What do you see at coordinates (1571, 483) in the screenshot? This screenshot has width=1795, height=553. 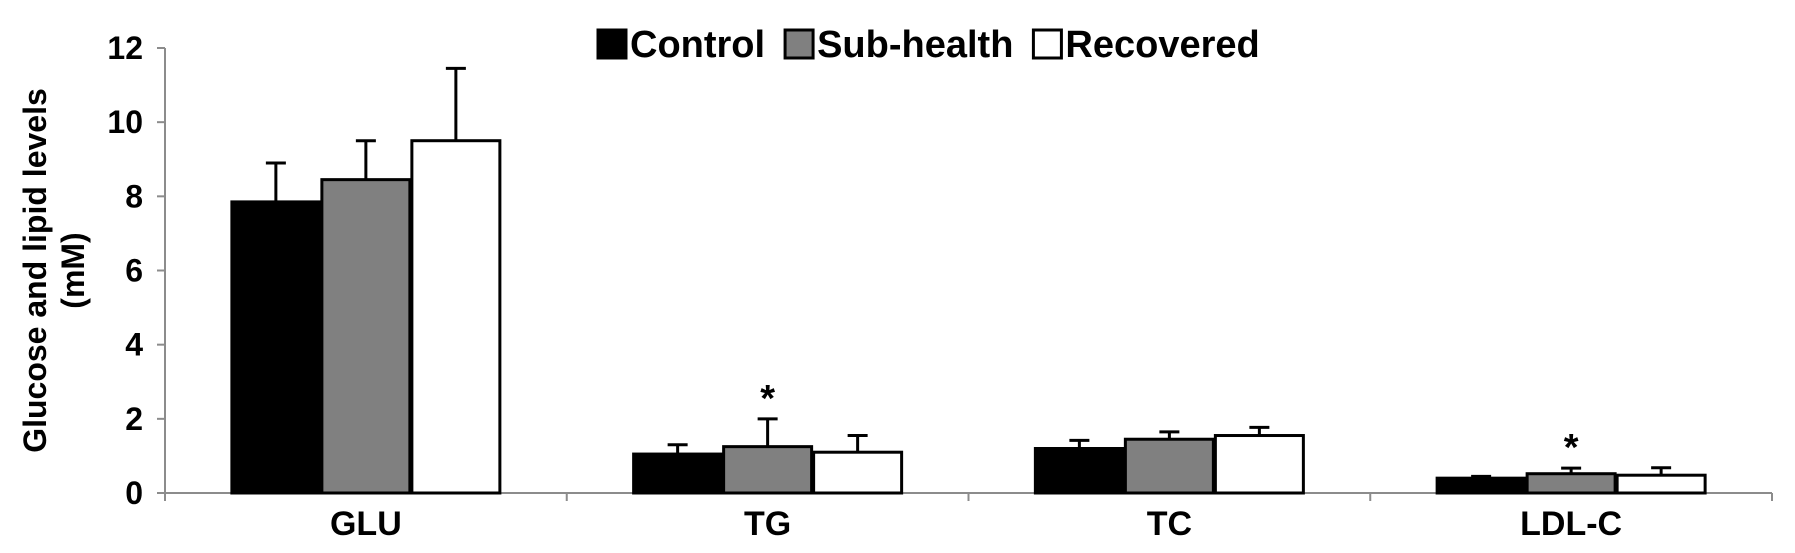 I see `bar-ldl-c-sub-health` at bounding box center [1571, 483].